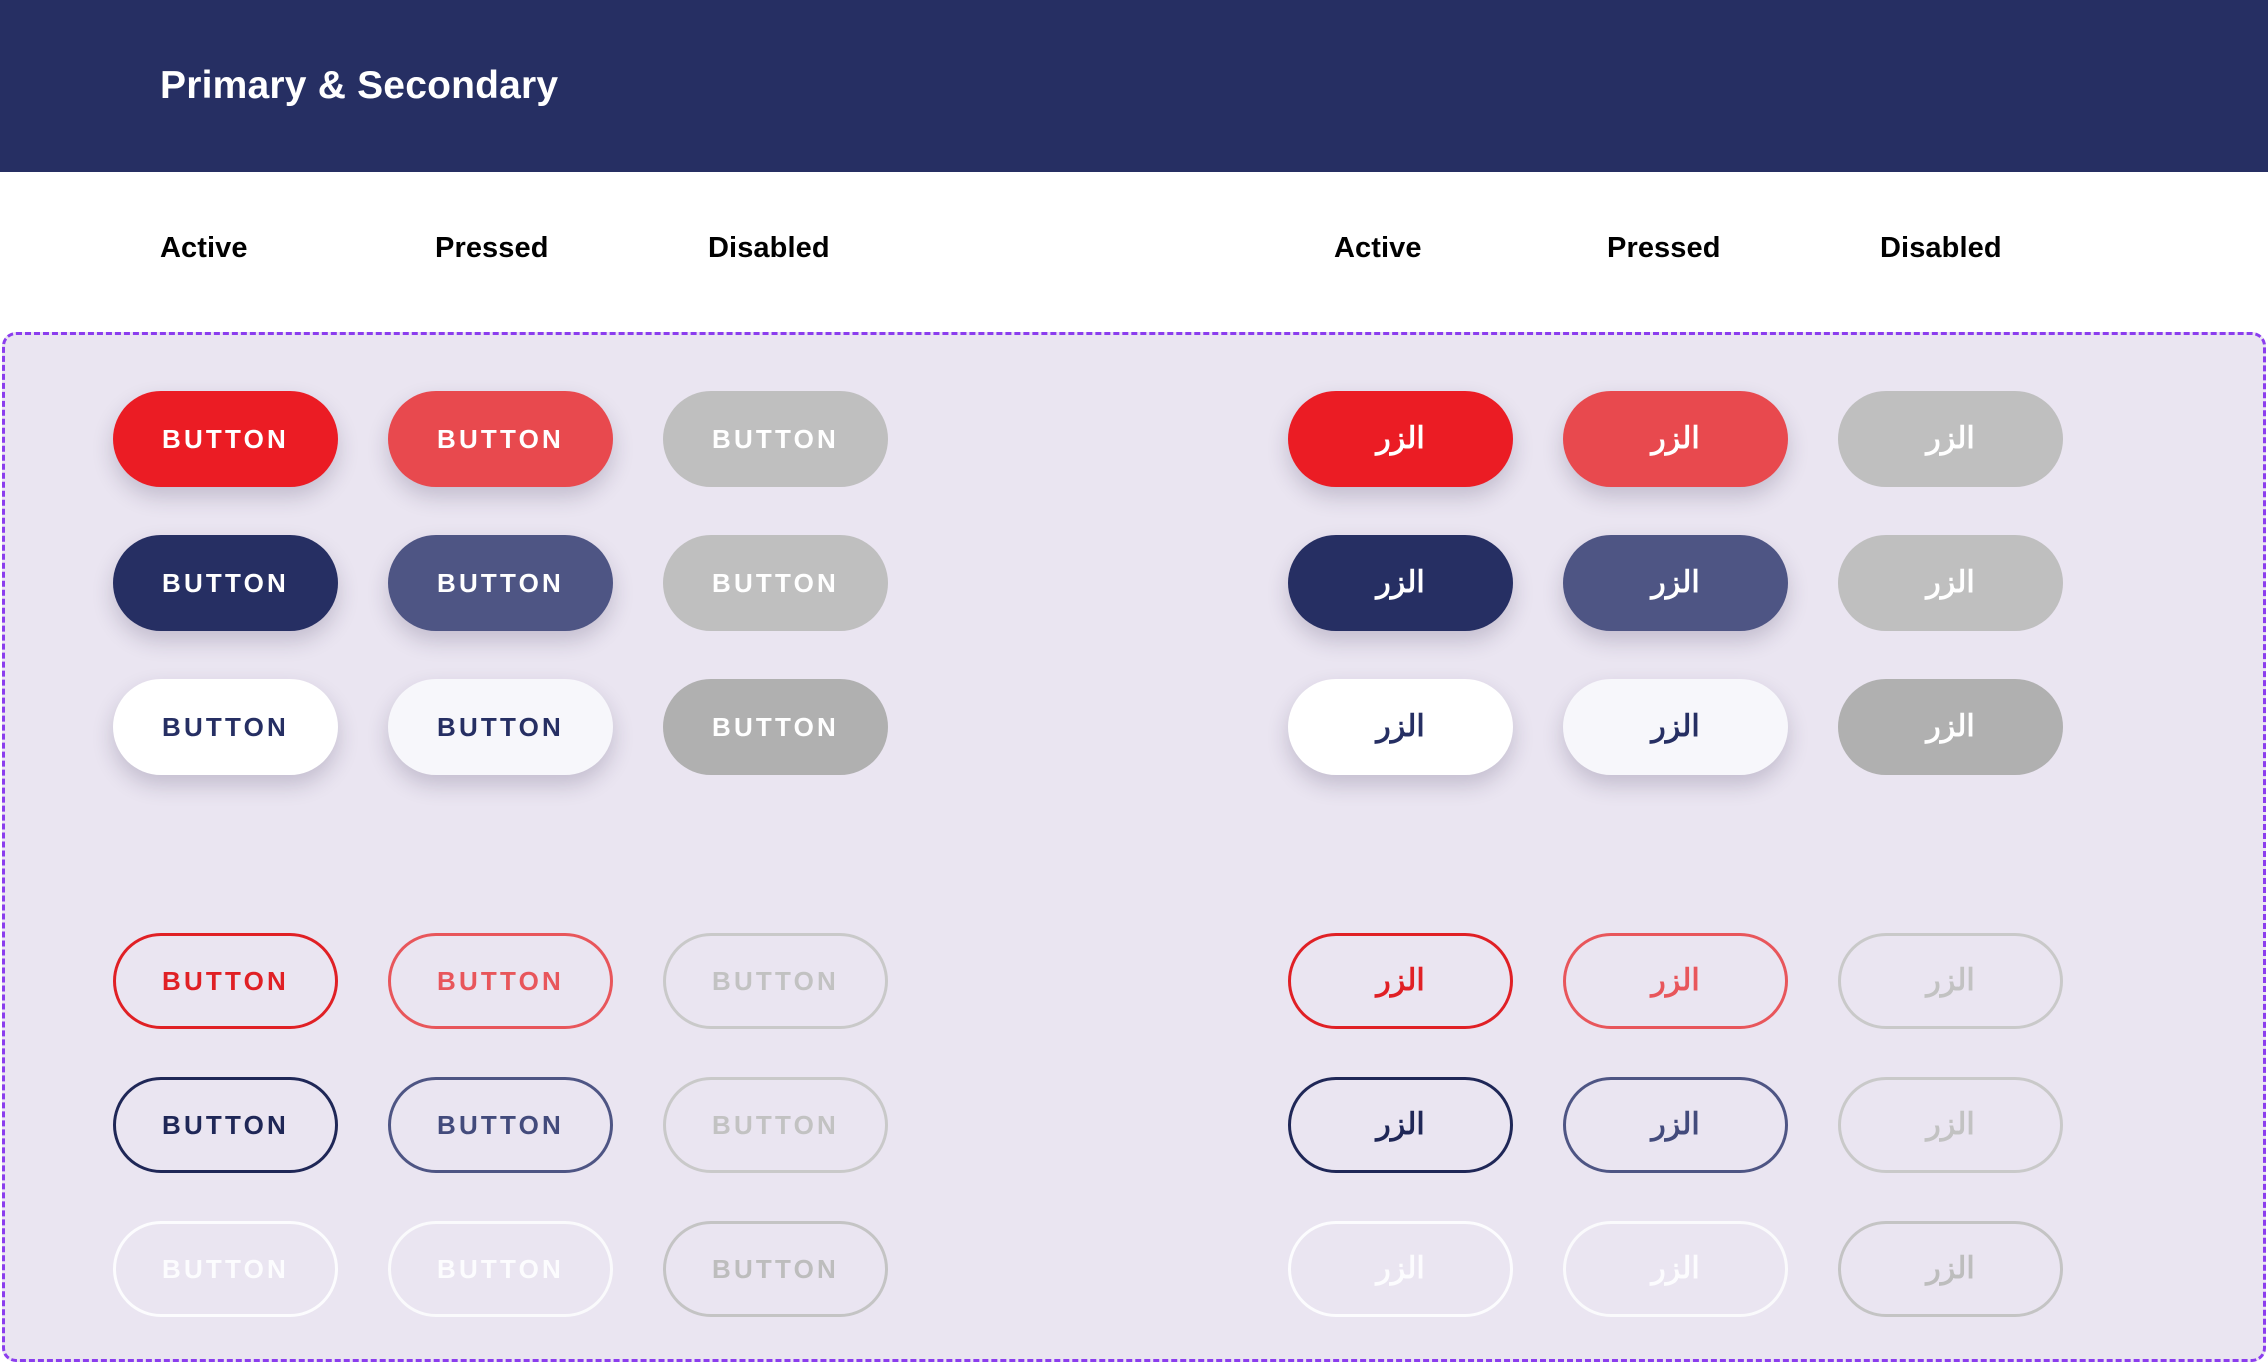  I want to click on button-outlined-white-latin-pressed: BUTTON, so click(500, 1269).